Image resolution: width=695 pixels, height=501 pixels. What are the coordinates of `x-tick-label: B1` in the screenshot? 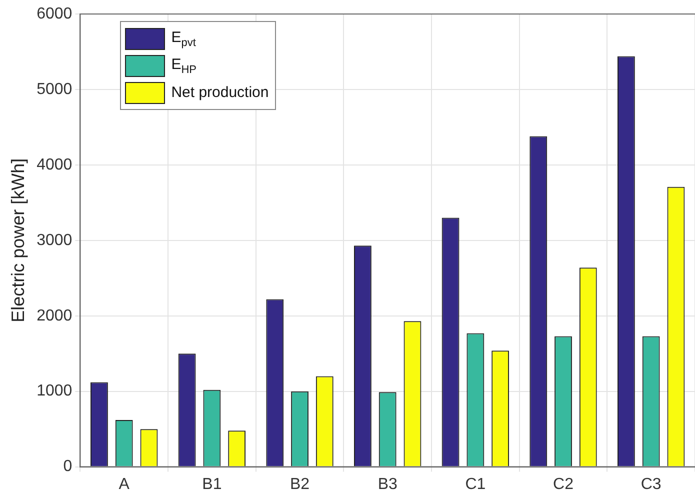 It's located at (212, 484).